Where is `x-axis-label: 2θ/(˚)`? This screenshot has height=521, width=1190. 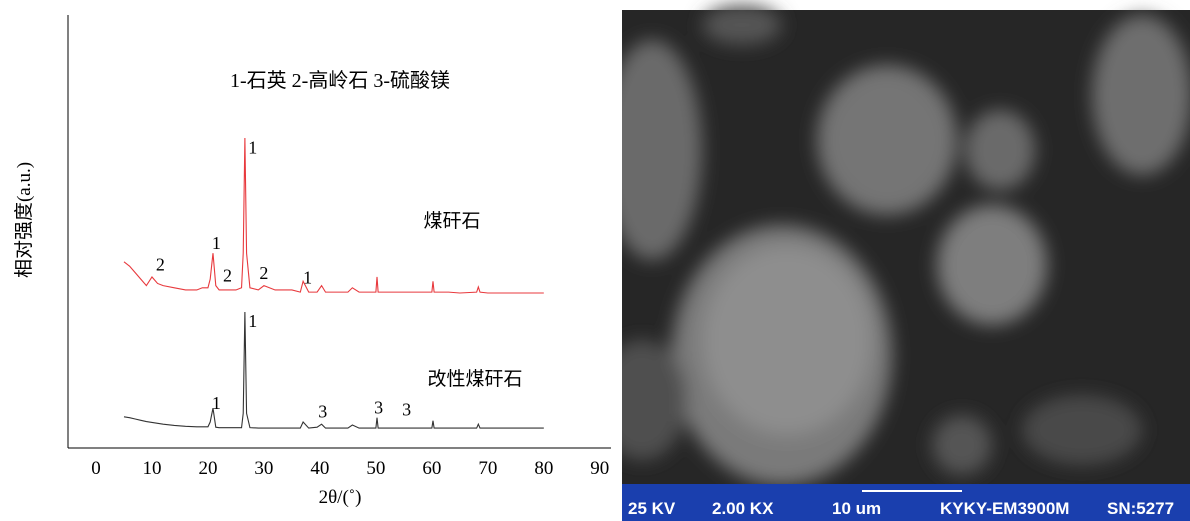 x-axis-label: 2θ/(˚) is located at coordinates (340, 497).